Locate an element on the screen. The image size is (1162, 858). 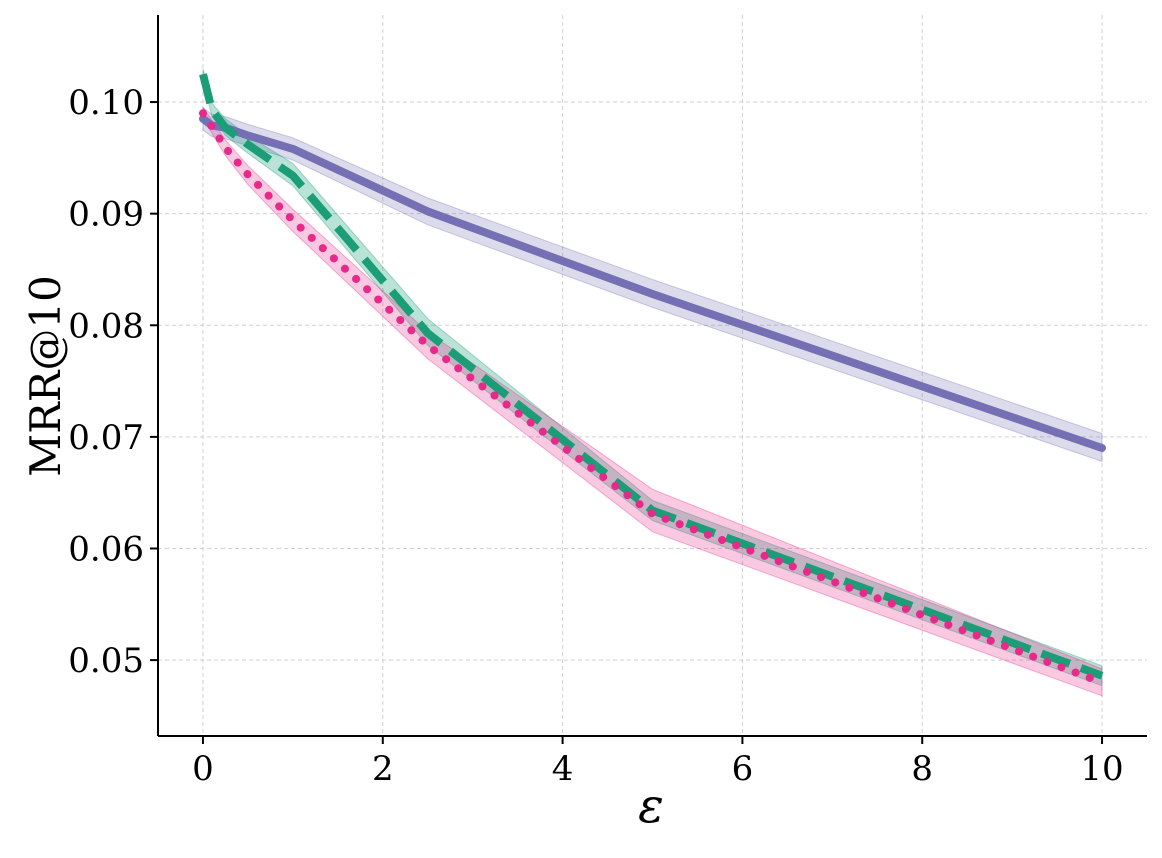
x-axis-label: ε is located at coordinates (651, 806).